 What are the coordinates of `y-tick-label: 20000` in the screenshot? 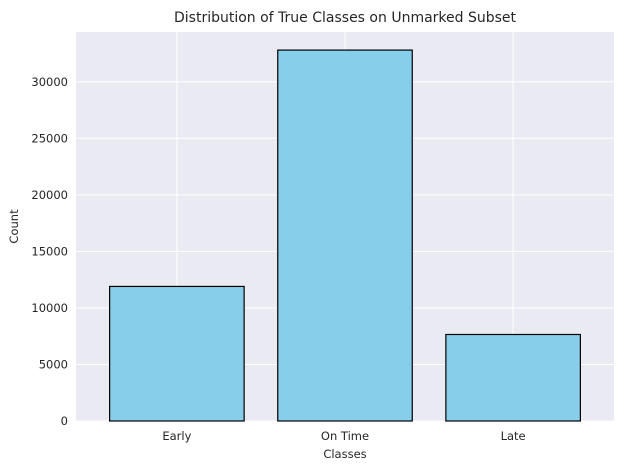 It's located at (49, 195).